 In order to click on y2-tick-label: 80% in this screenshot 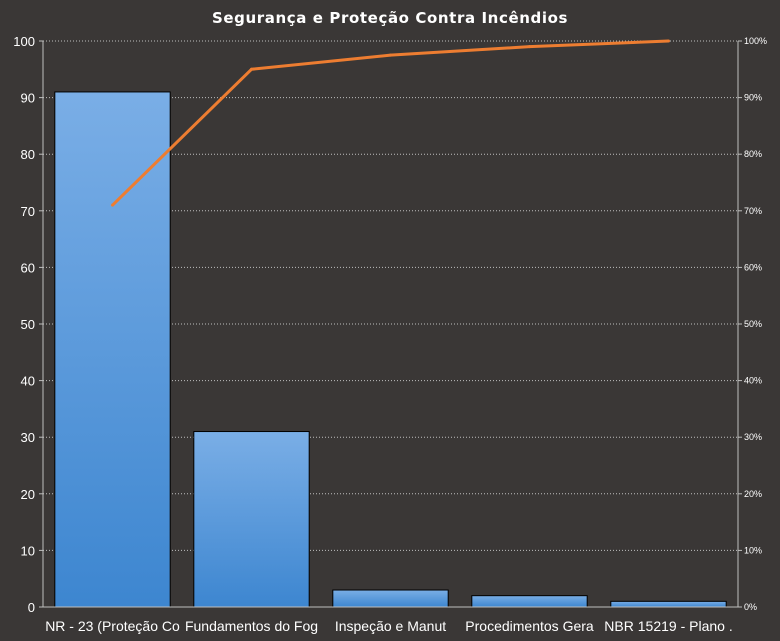, I will do `click(753, 154)`.